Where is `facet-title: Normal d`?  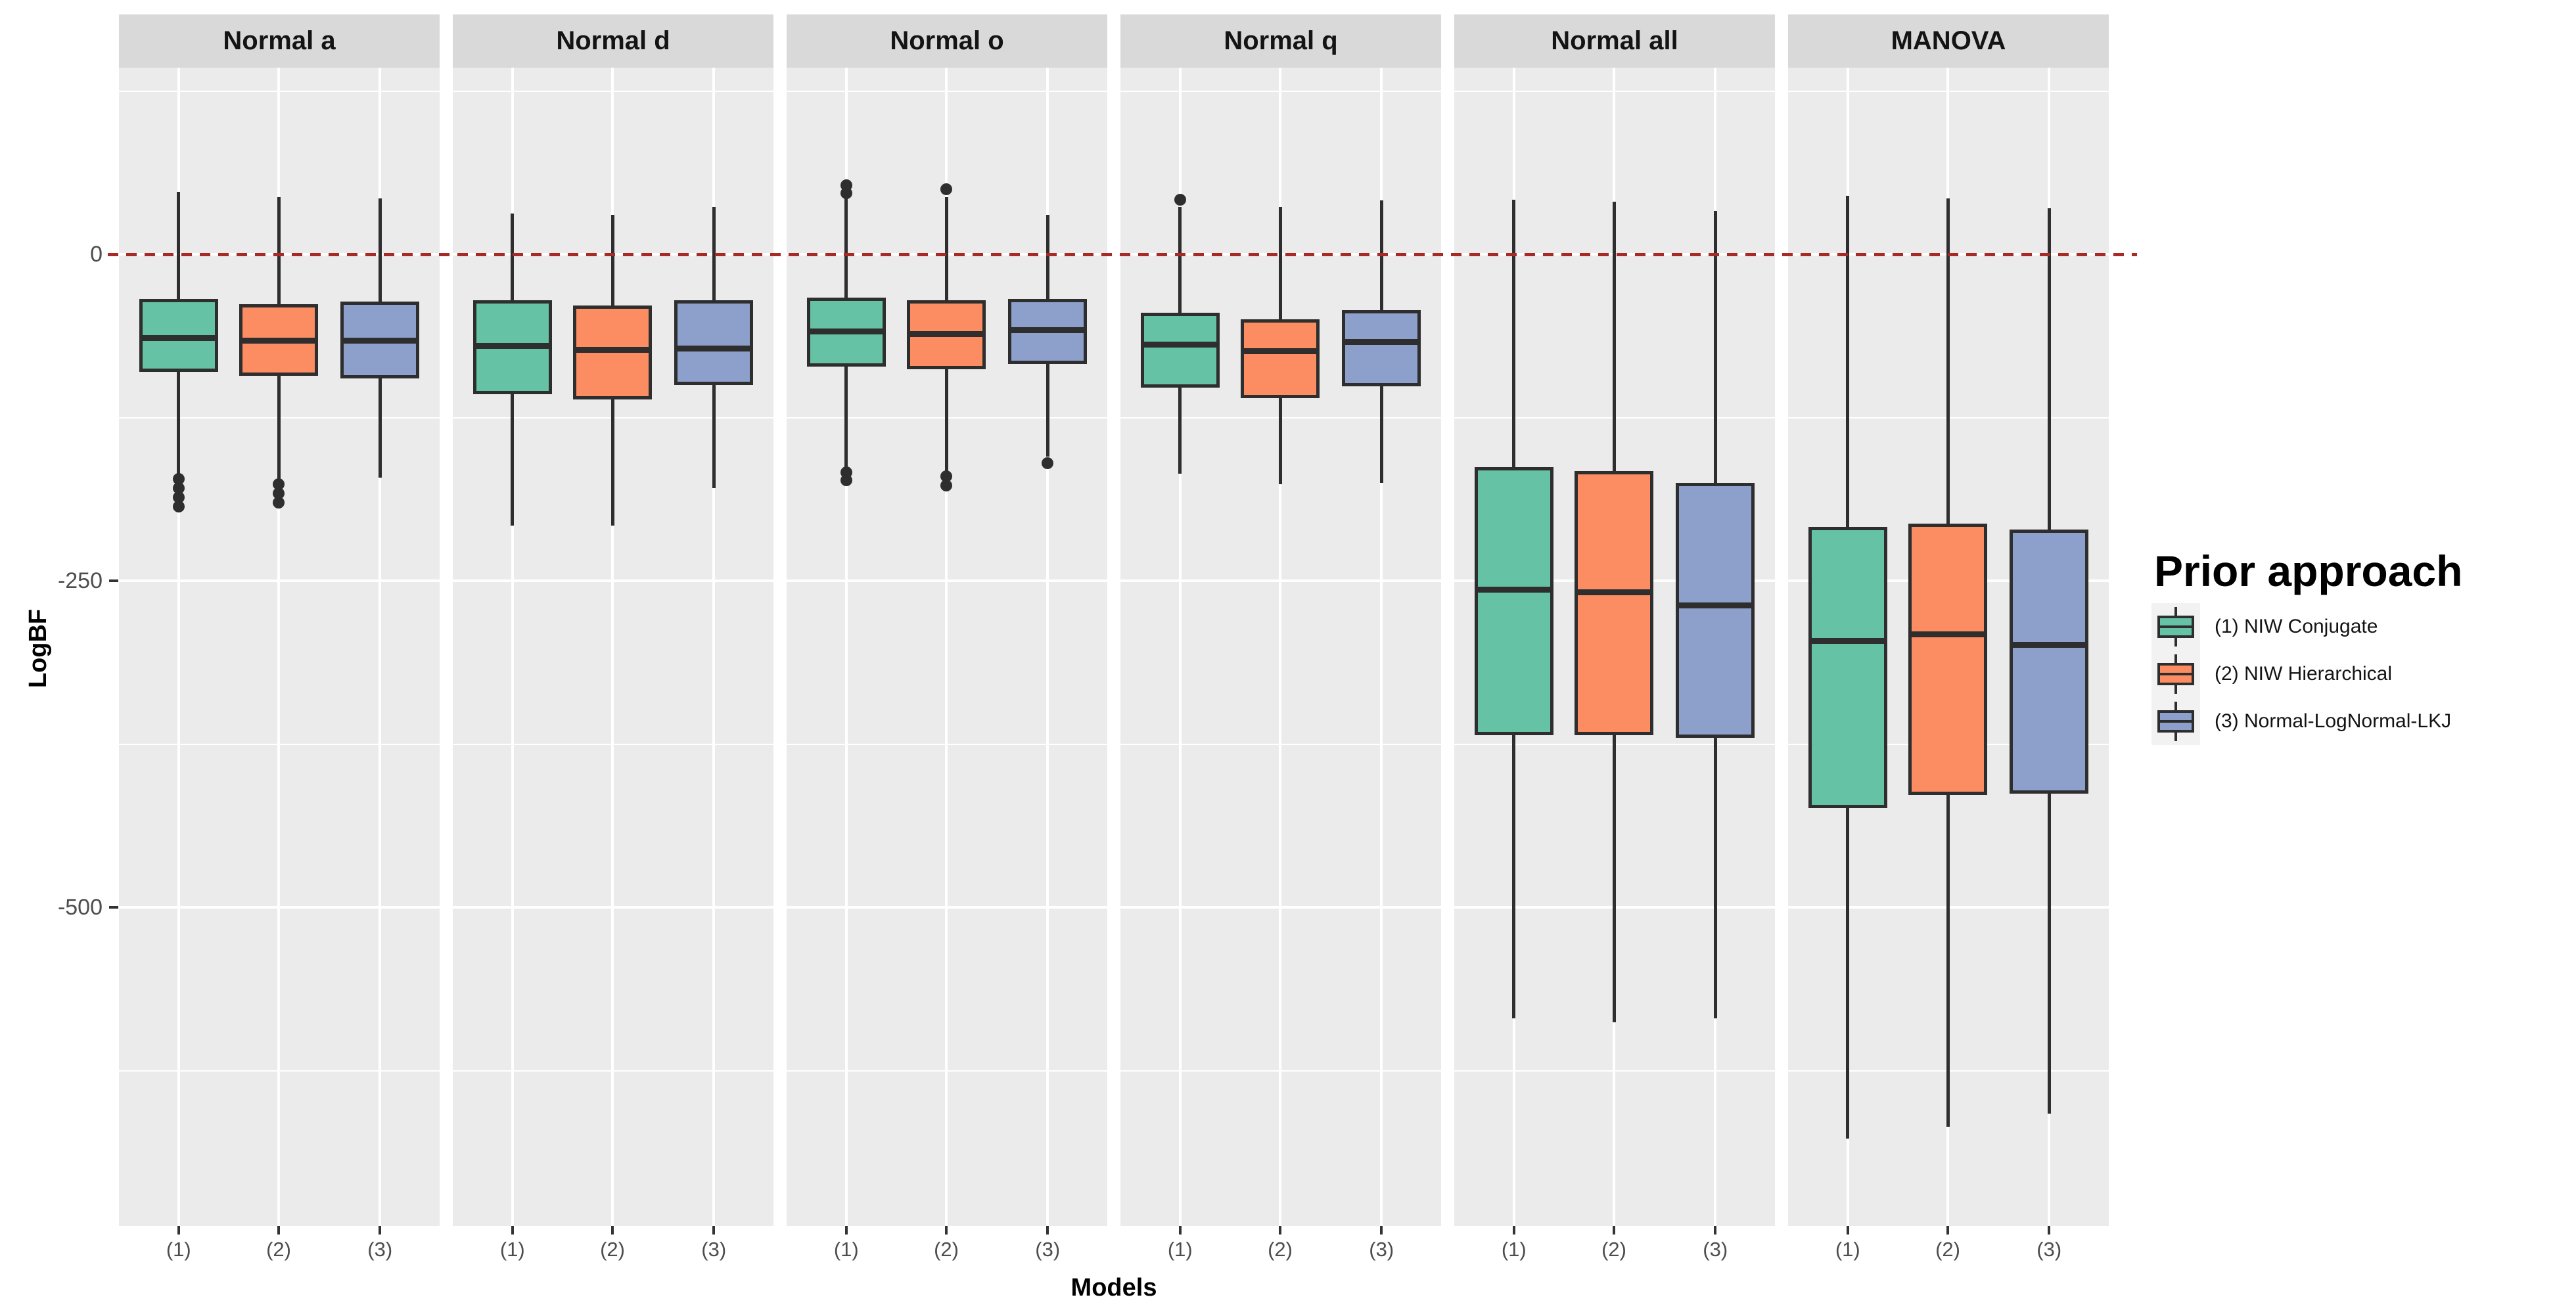
facet-title: Normal d is located at coordinates (613, 40).